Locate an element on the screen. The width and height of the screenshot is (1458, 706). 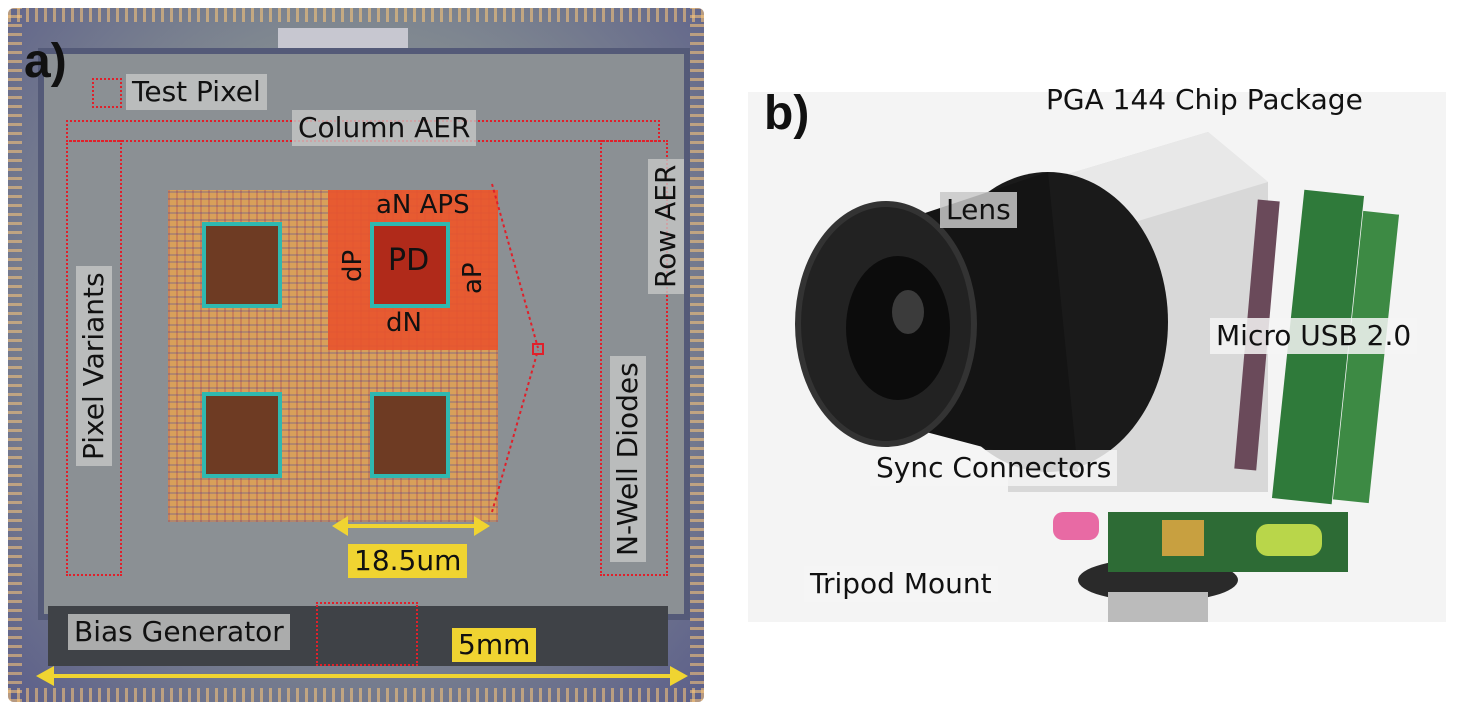
pixel-variants-box is located at coordinates (94, 358).